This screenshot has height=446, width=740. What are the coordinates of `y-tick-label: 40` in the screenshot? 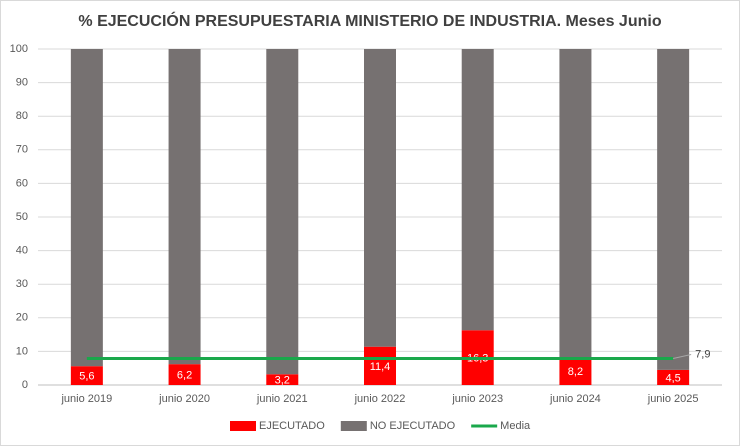 It's located at (22, 251).